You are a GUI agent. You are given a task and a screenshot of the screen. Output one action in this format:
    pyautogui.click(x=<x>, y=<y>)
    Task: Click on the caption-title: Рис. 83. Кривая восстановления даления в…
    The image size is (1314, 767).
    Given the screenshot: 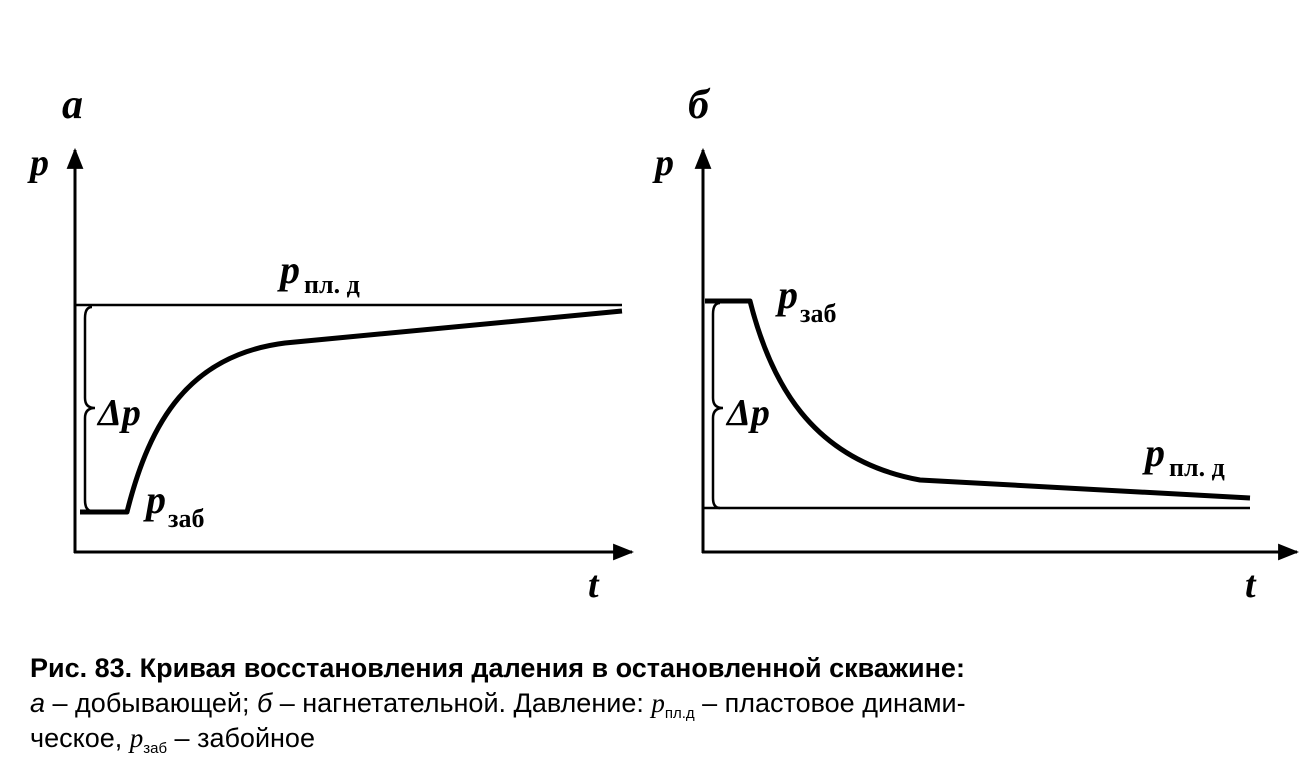 What is the action you would take?
    pyautogui.click(x=497, y=668)
    